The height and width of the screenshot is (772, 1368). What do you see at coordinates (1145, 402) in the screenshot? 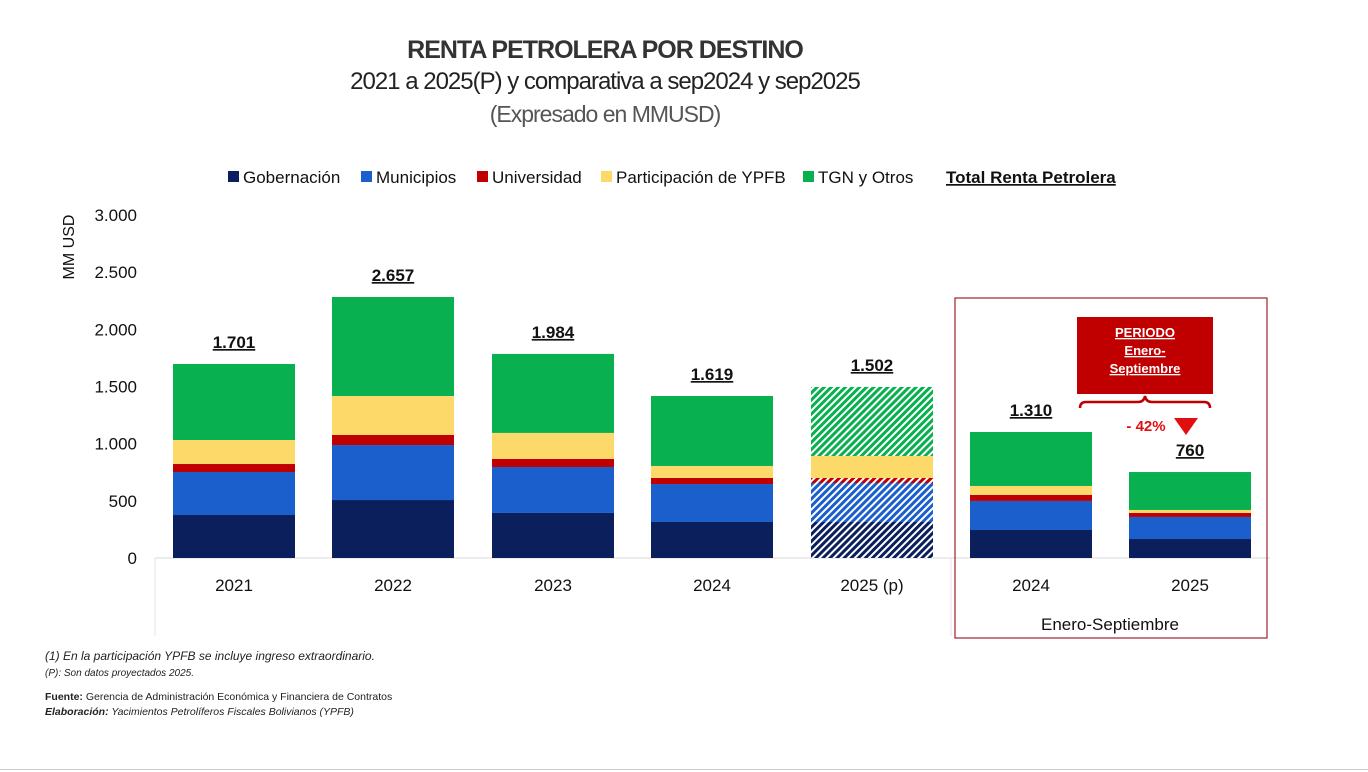
I see `brace-icon` at bounding box center [1145, 402].